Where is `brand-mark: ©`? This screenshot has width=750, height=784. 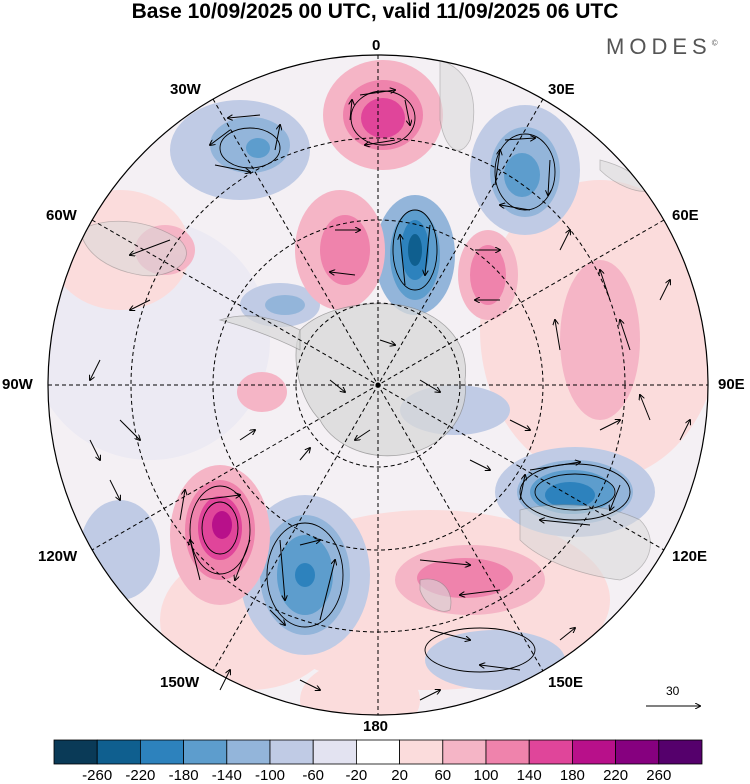
brand-mark: © is located at coordinates (714, 43).